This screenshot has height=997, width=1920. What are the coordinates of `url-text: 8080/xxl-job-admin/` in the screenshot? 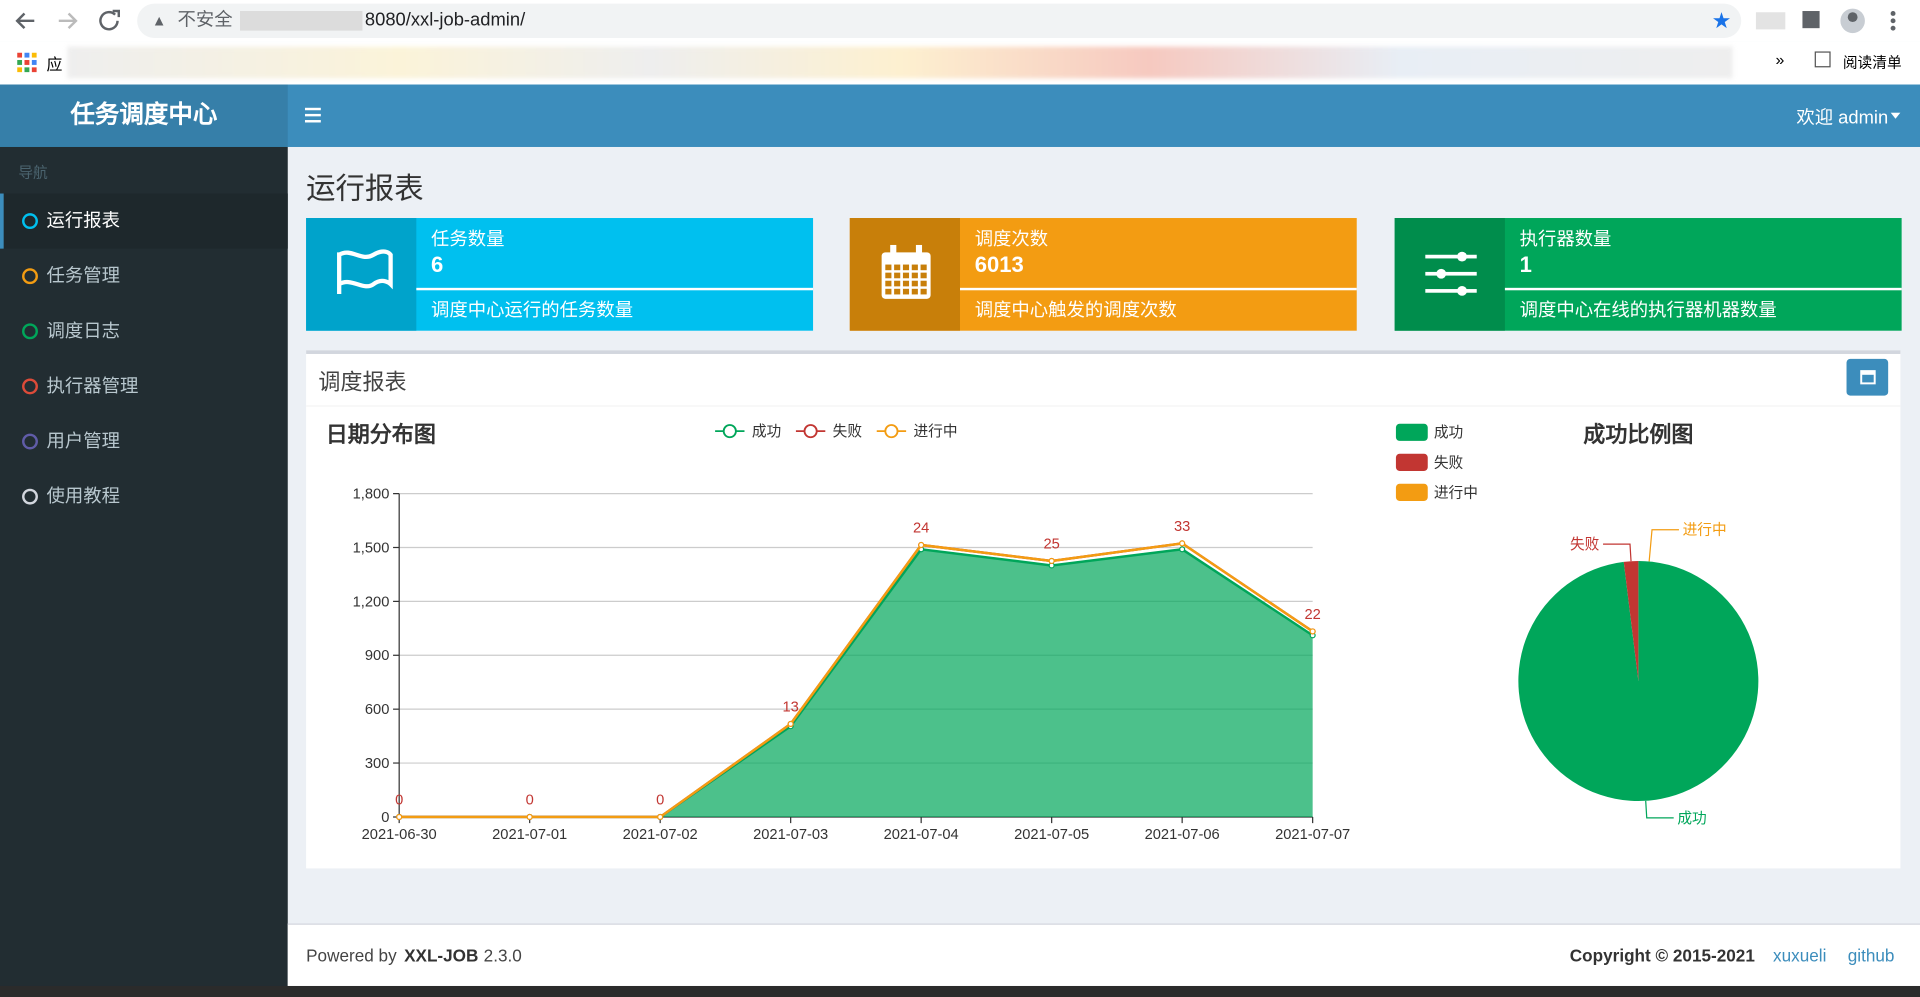 It's located at (445, 20).